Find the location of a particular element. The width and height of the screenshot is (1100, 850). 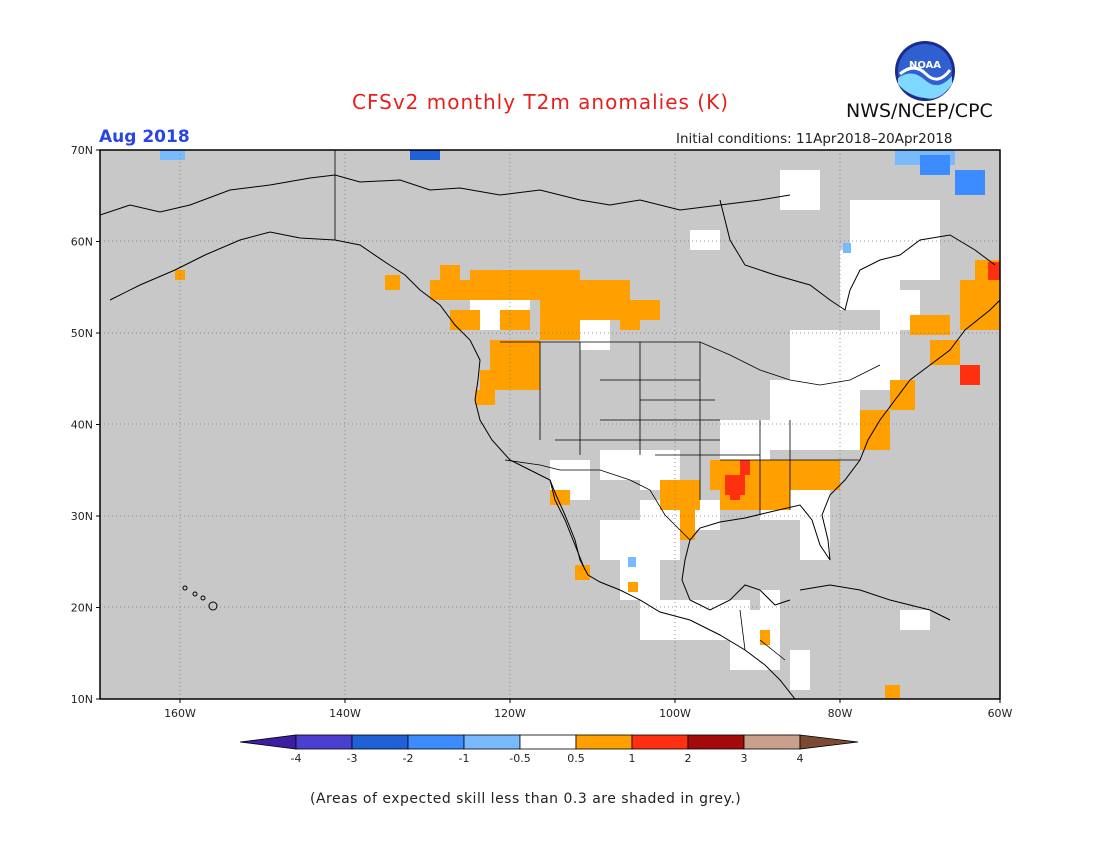

lat-label: 10N is located at coordinates (82, 699).